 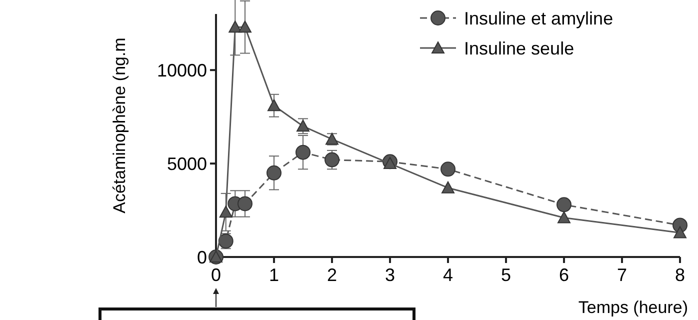 What do you see at coordinates (186, 164) in the screenshot?
I see `y-tick-label: 5000` at bounding box center [186, 164].